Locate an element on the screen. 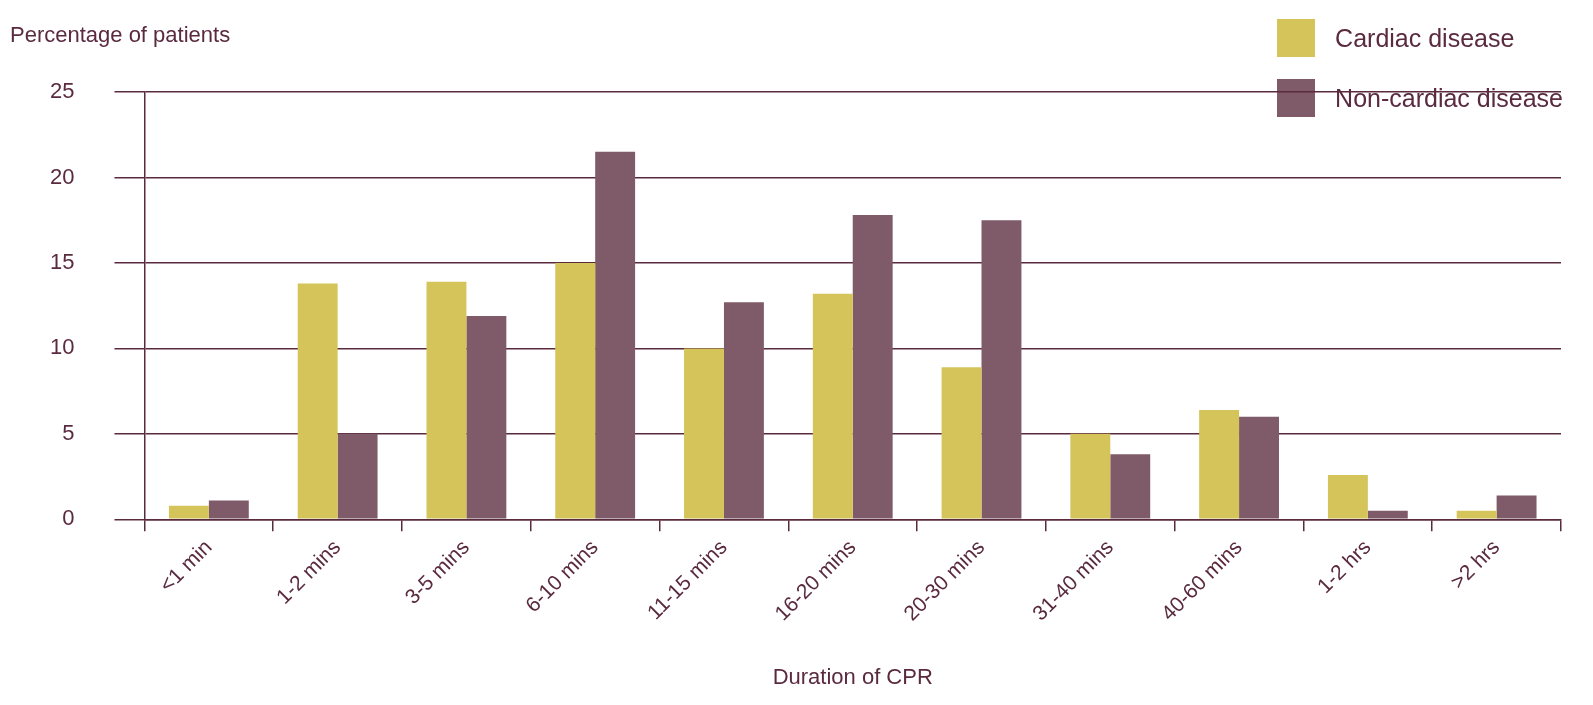 This screenshot has width=1593, height=705. y-tick-label: 5 is located at coordinates (68, 432).